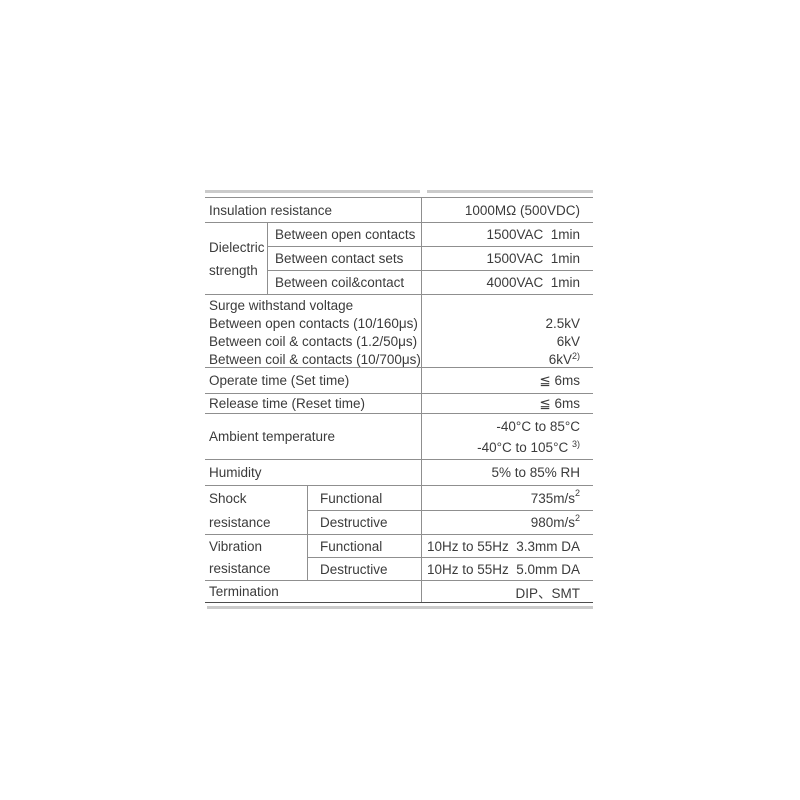  I want to click on row-label: Humidity, so click(235, 472).